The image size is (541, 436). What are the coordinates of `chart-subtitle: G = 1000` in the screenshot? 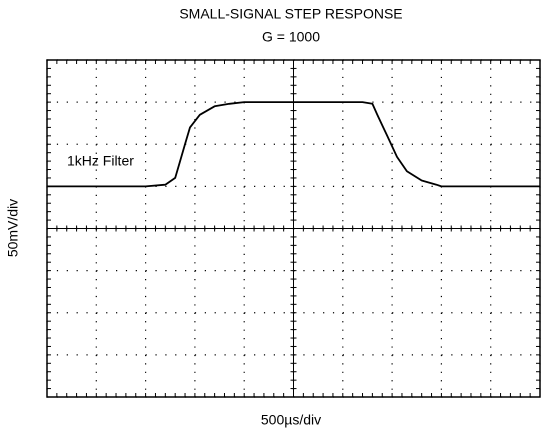 It's located at (291, 37).